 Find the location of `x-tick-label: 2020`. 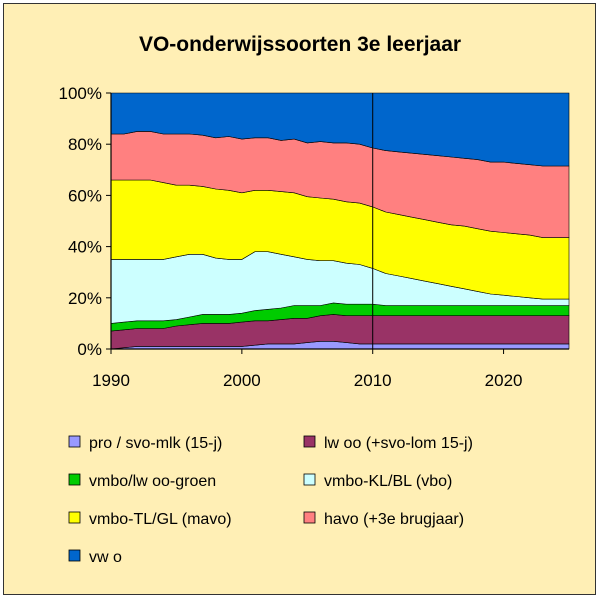

x-tick-label: 2020 is located at coordinates (504, 380).